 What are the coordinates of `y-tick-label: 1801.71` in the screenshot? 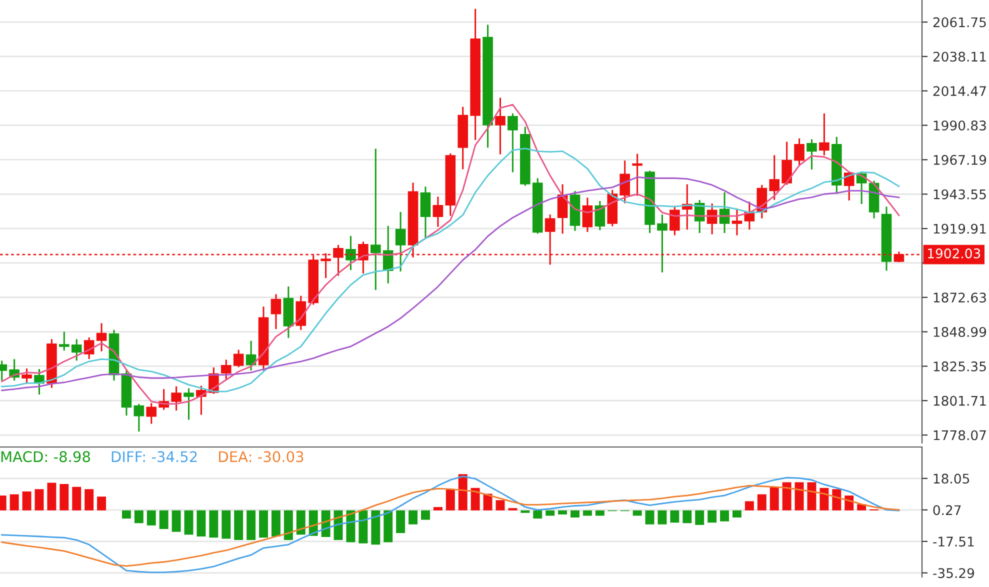 It's located at (960, 401).